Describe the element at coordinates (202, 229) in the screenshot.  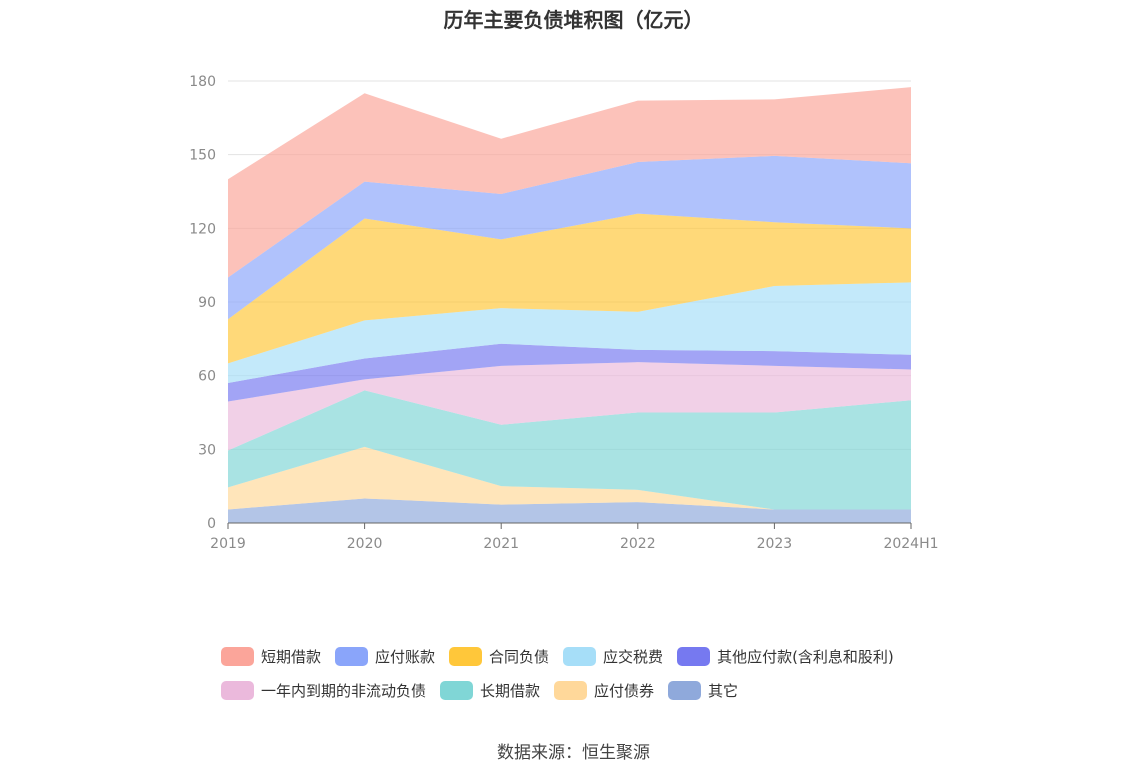
I see `y-tick-label: 120` at that location.